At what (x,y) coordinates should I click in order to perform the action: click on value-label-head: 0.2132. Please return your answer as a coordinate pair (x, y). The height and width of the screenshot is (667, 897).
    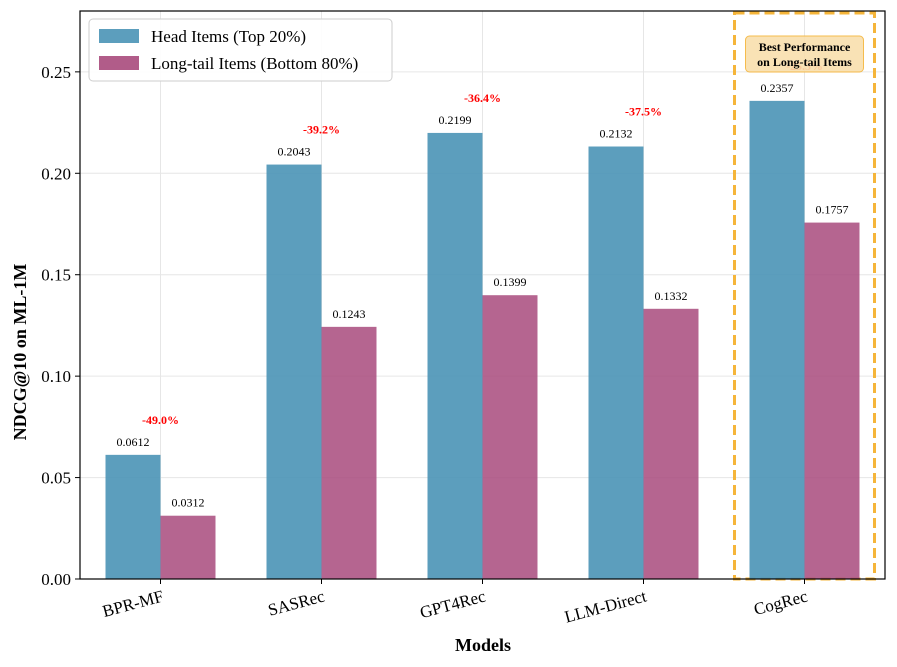
    Looking at the image, I should click on (616, 134).